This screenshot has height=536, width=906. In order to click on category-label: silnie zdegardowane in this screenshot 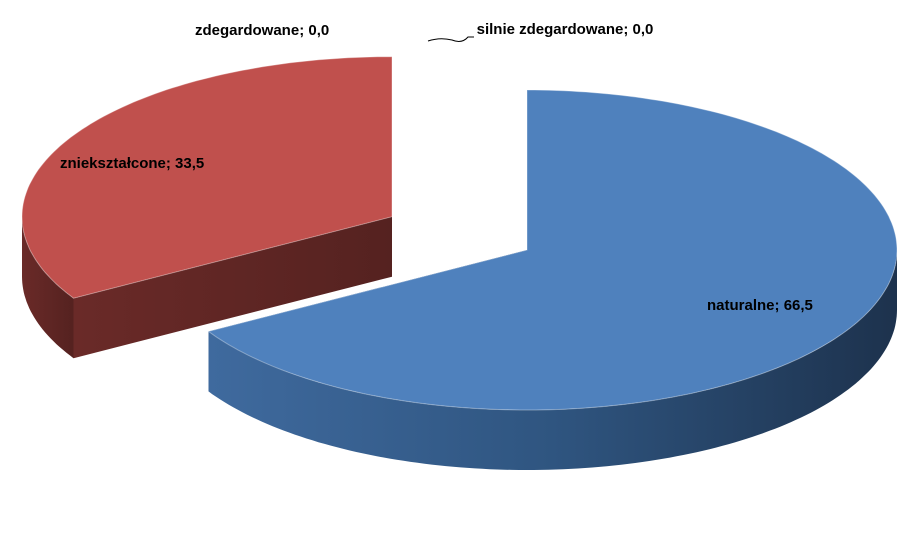, I will do `click(550, 29)`.